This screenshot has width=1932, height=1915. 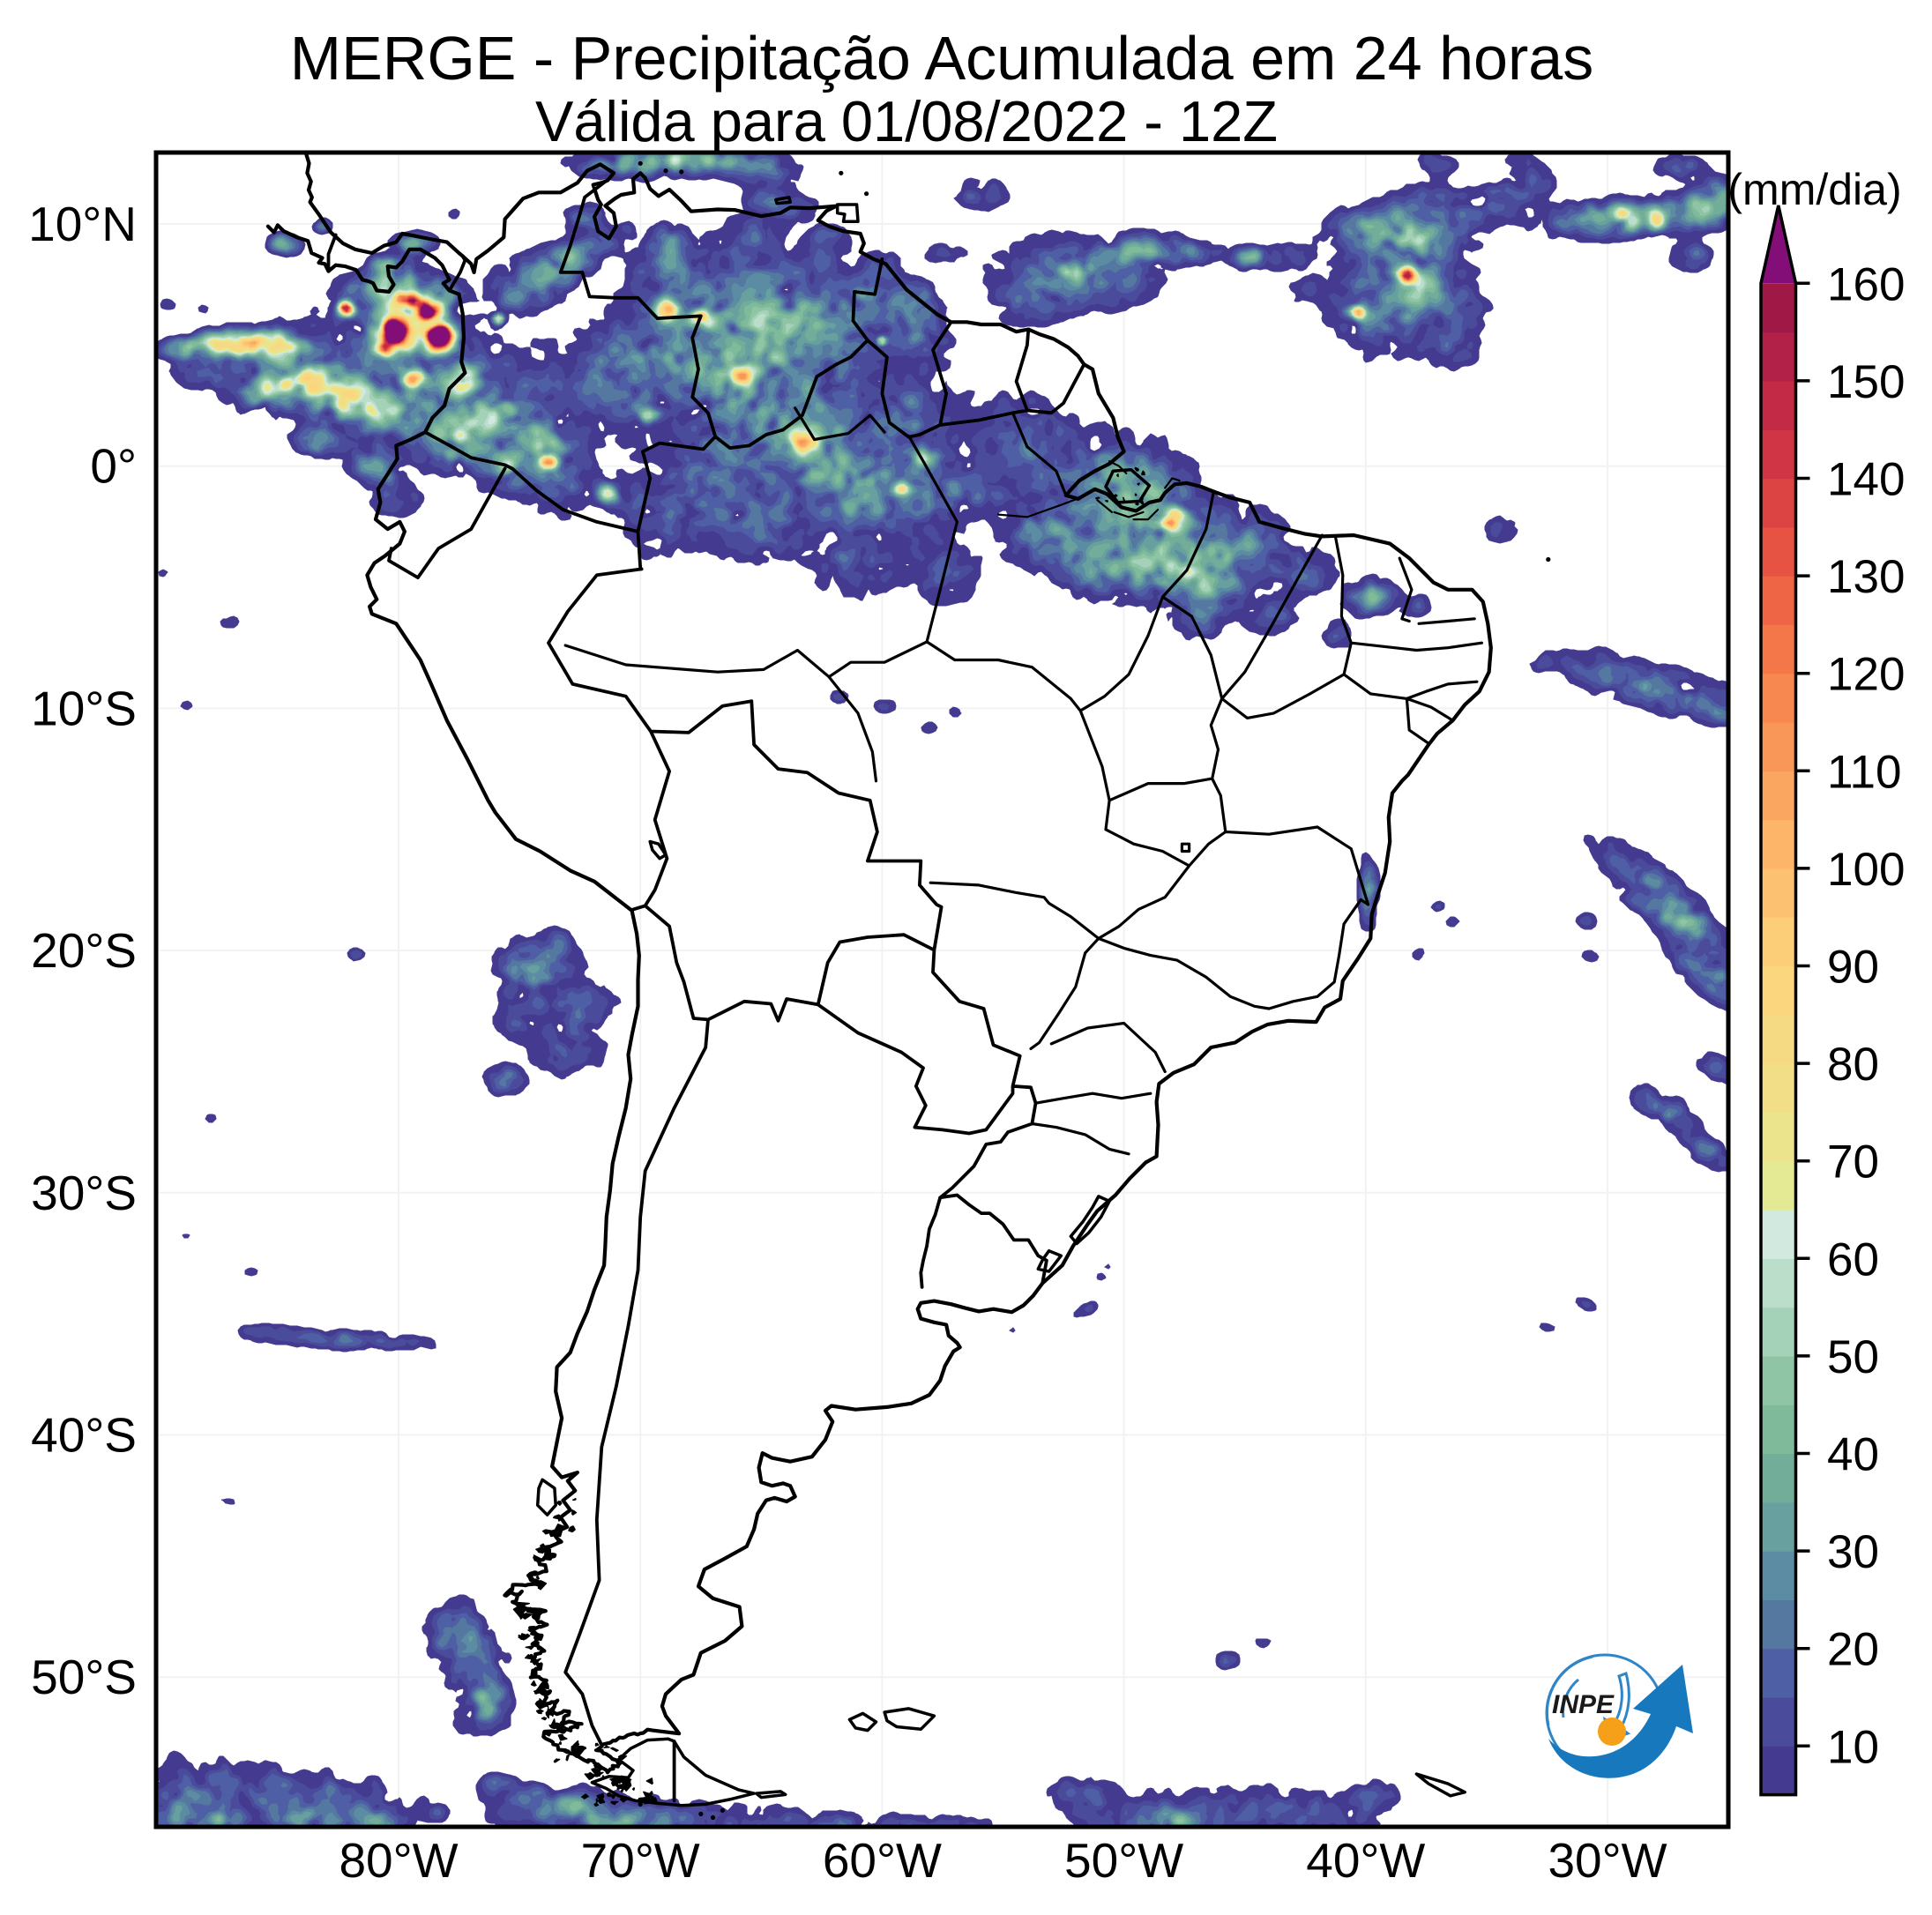 What do you see at coordinates (640, 1860) in the screenshot?
I see `svg-text: 70°W` at bounding box center [640, 1860].